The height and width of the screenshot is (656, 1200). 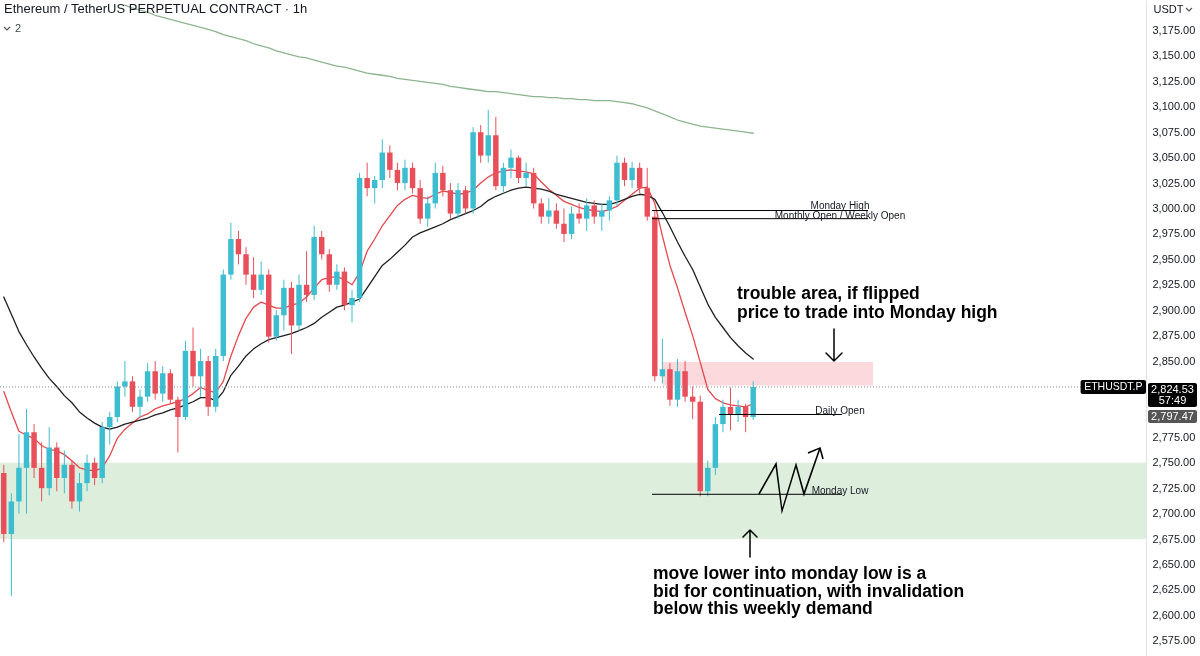 I want to click on y-tick-label: 2,775.00, so click(x=1174, y=436).